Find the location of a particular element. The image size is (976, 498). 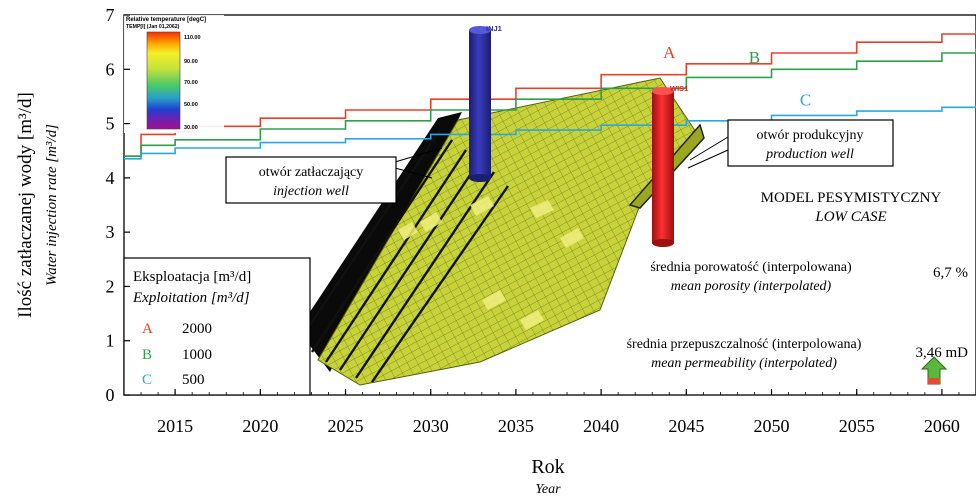

production-callout-en: production well is located at coordinates (809, 154).